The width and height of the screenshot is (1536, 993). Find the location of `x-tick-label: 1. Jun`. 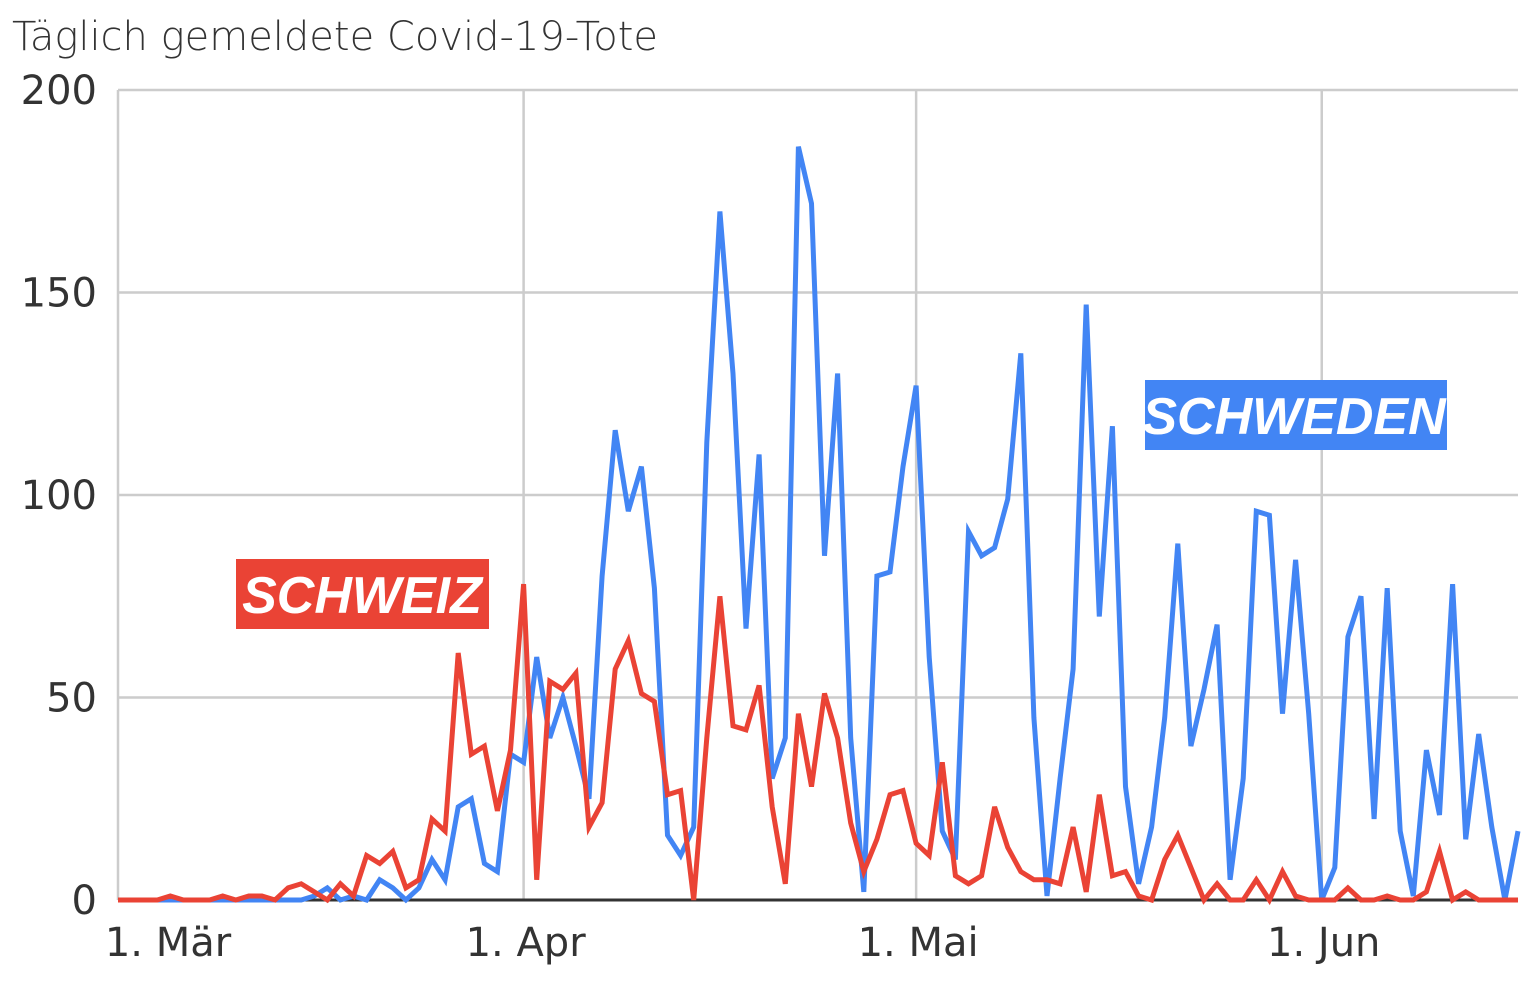

x-tick-label: 1. Jun is located at coordinates (1323, 943).